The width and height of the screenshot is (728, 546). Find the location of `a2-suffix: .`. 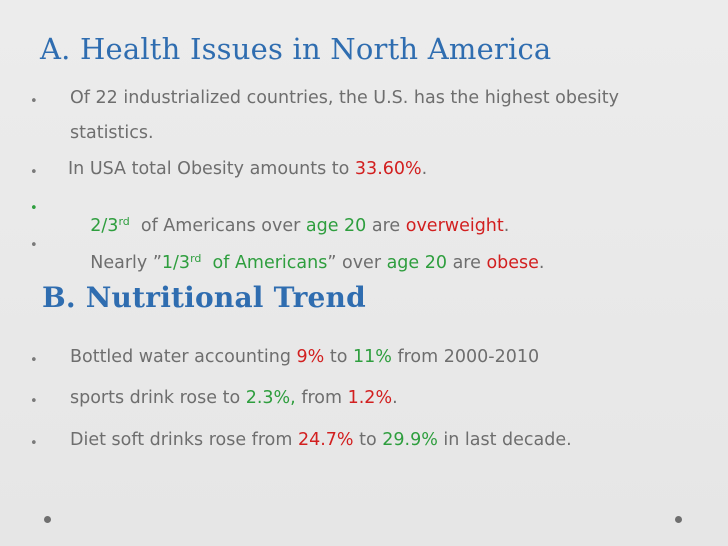

a2-suffix: . is located at coordinates (424, 169).